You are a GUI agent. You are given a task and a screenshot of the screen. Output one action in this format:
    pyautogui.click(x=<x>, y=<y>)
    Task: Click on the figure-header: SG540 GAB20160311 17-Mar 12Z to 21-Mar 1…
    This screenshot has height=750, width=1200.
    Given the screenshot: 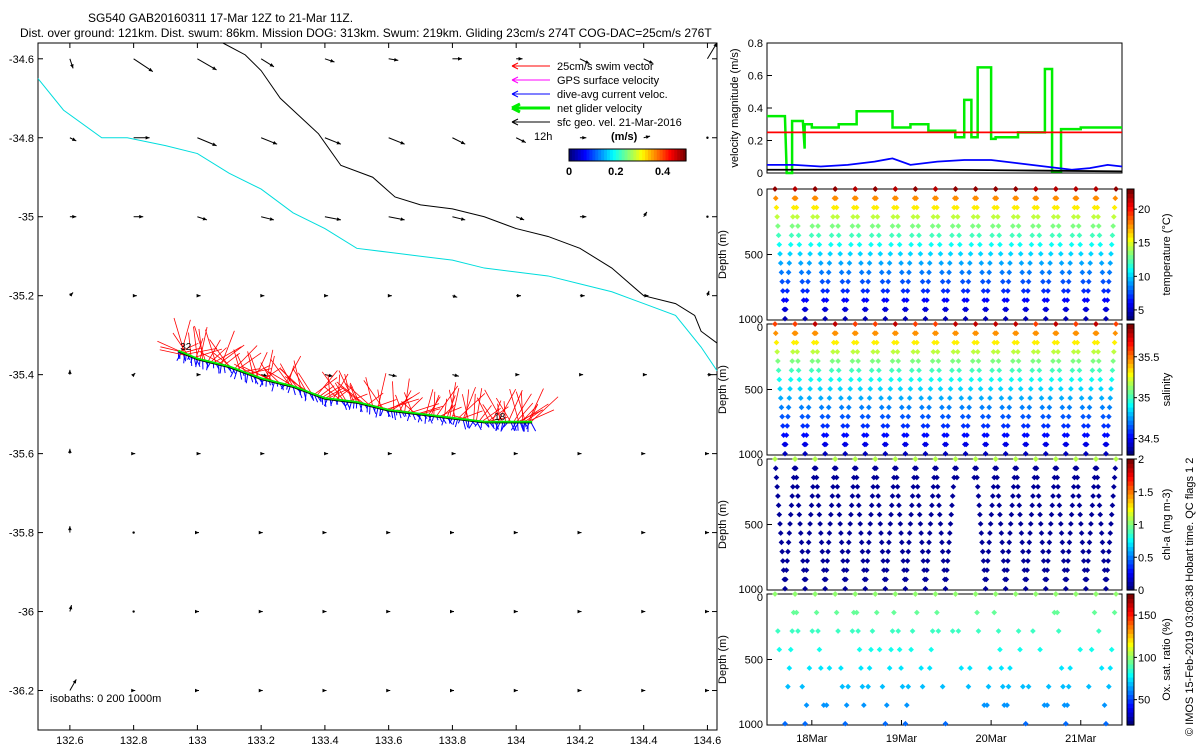 What is the action you would take?
    pyautogui.click(x=366, y=25)
    